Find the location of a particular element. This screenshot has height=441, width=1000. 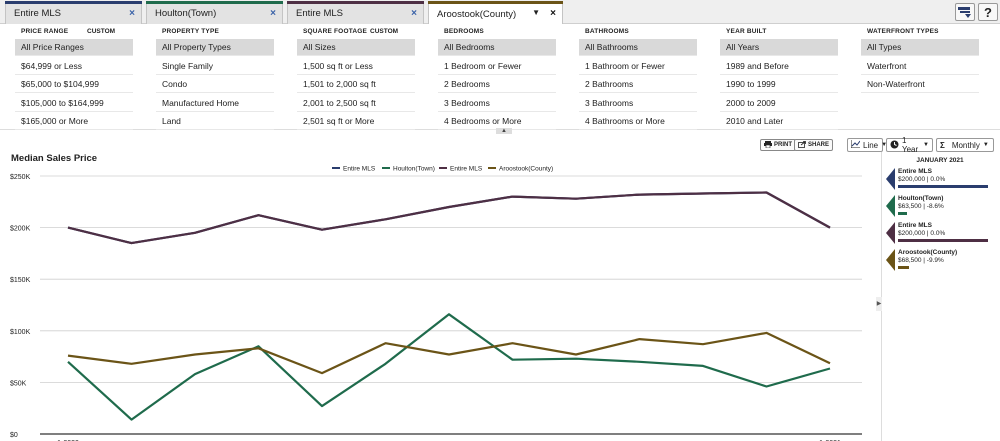

help-icon: ? is located at coordinates (988, 12).